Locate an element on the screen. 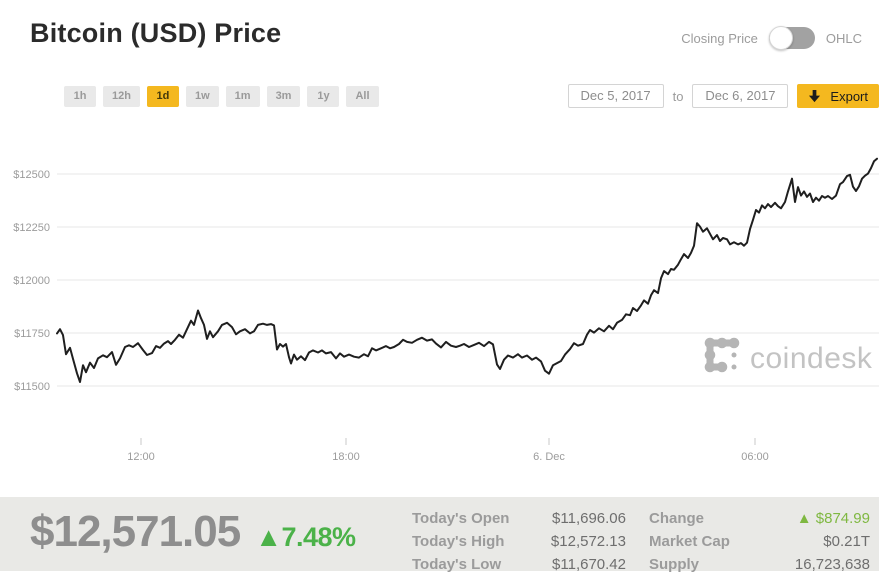 The width and height of the screenshot is (879, 576). x-axis-tick-label: 12:00 is located at coordinates (141, 457).